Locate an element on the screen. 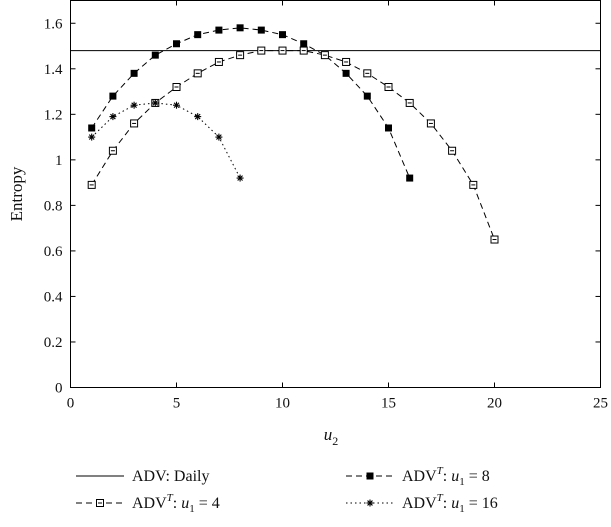 This screenshot has width=611, height=527. y-axis-label: Entropy is located at coordinates (16, 193).